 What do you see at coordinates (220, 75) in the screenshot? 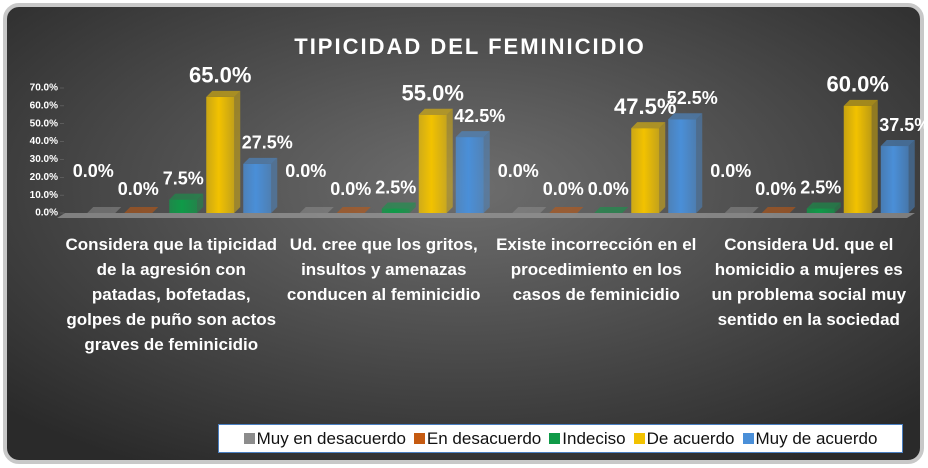
I see `value-label: 65.0%` at bounding box center [220, 75].